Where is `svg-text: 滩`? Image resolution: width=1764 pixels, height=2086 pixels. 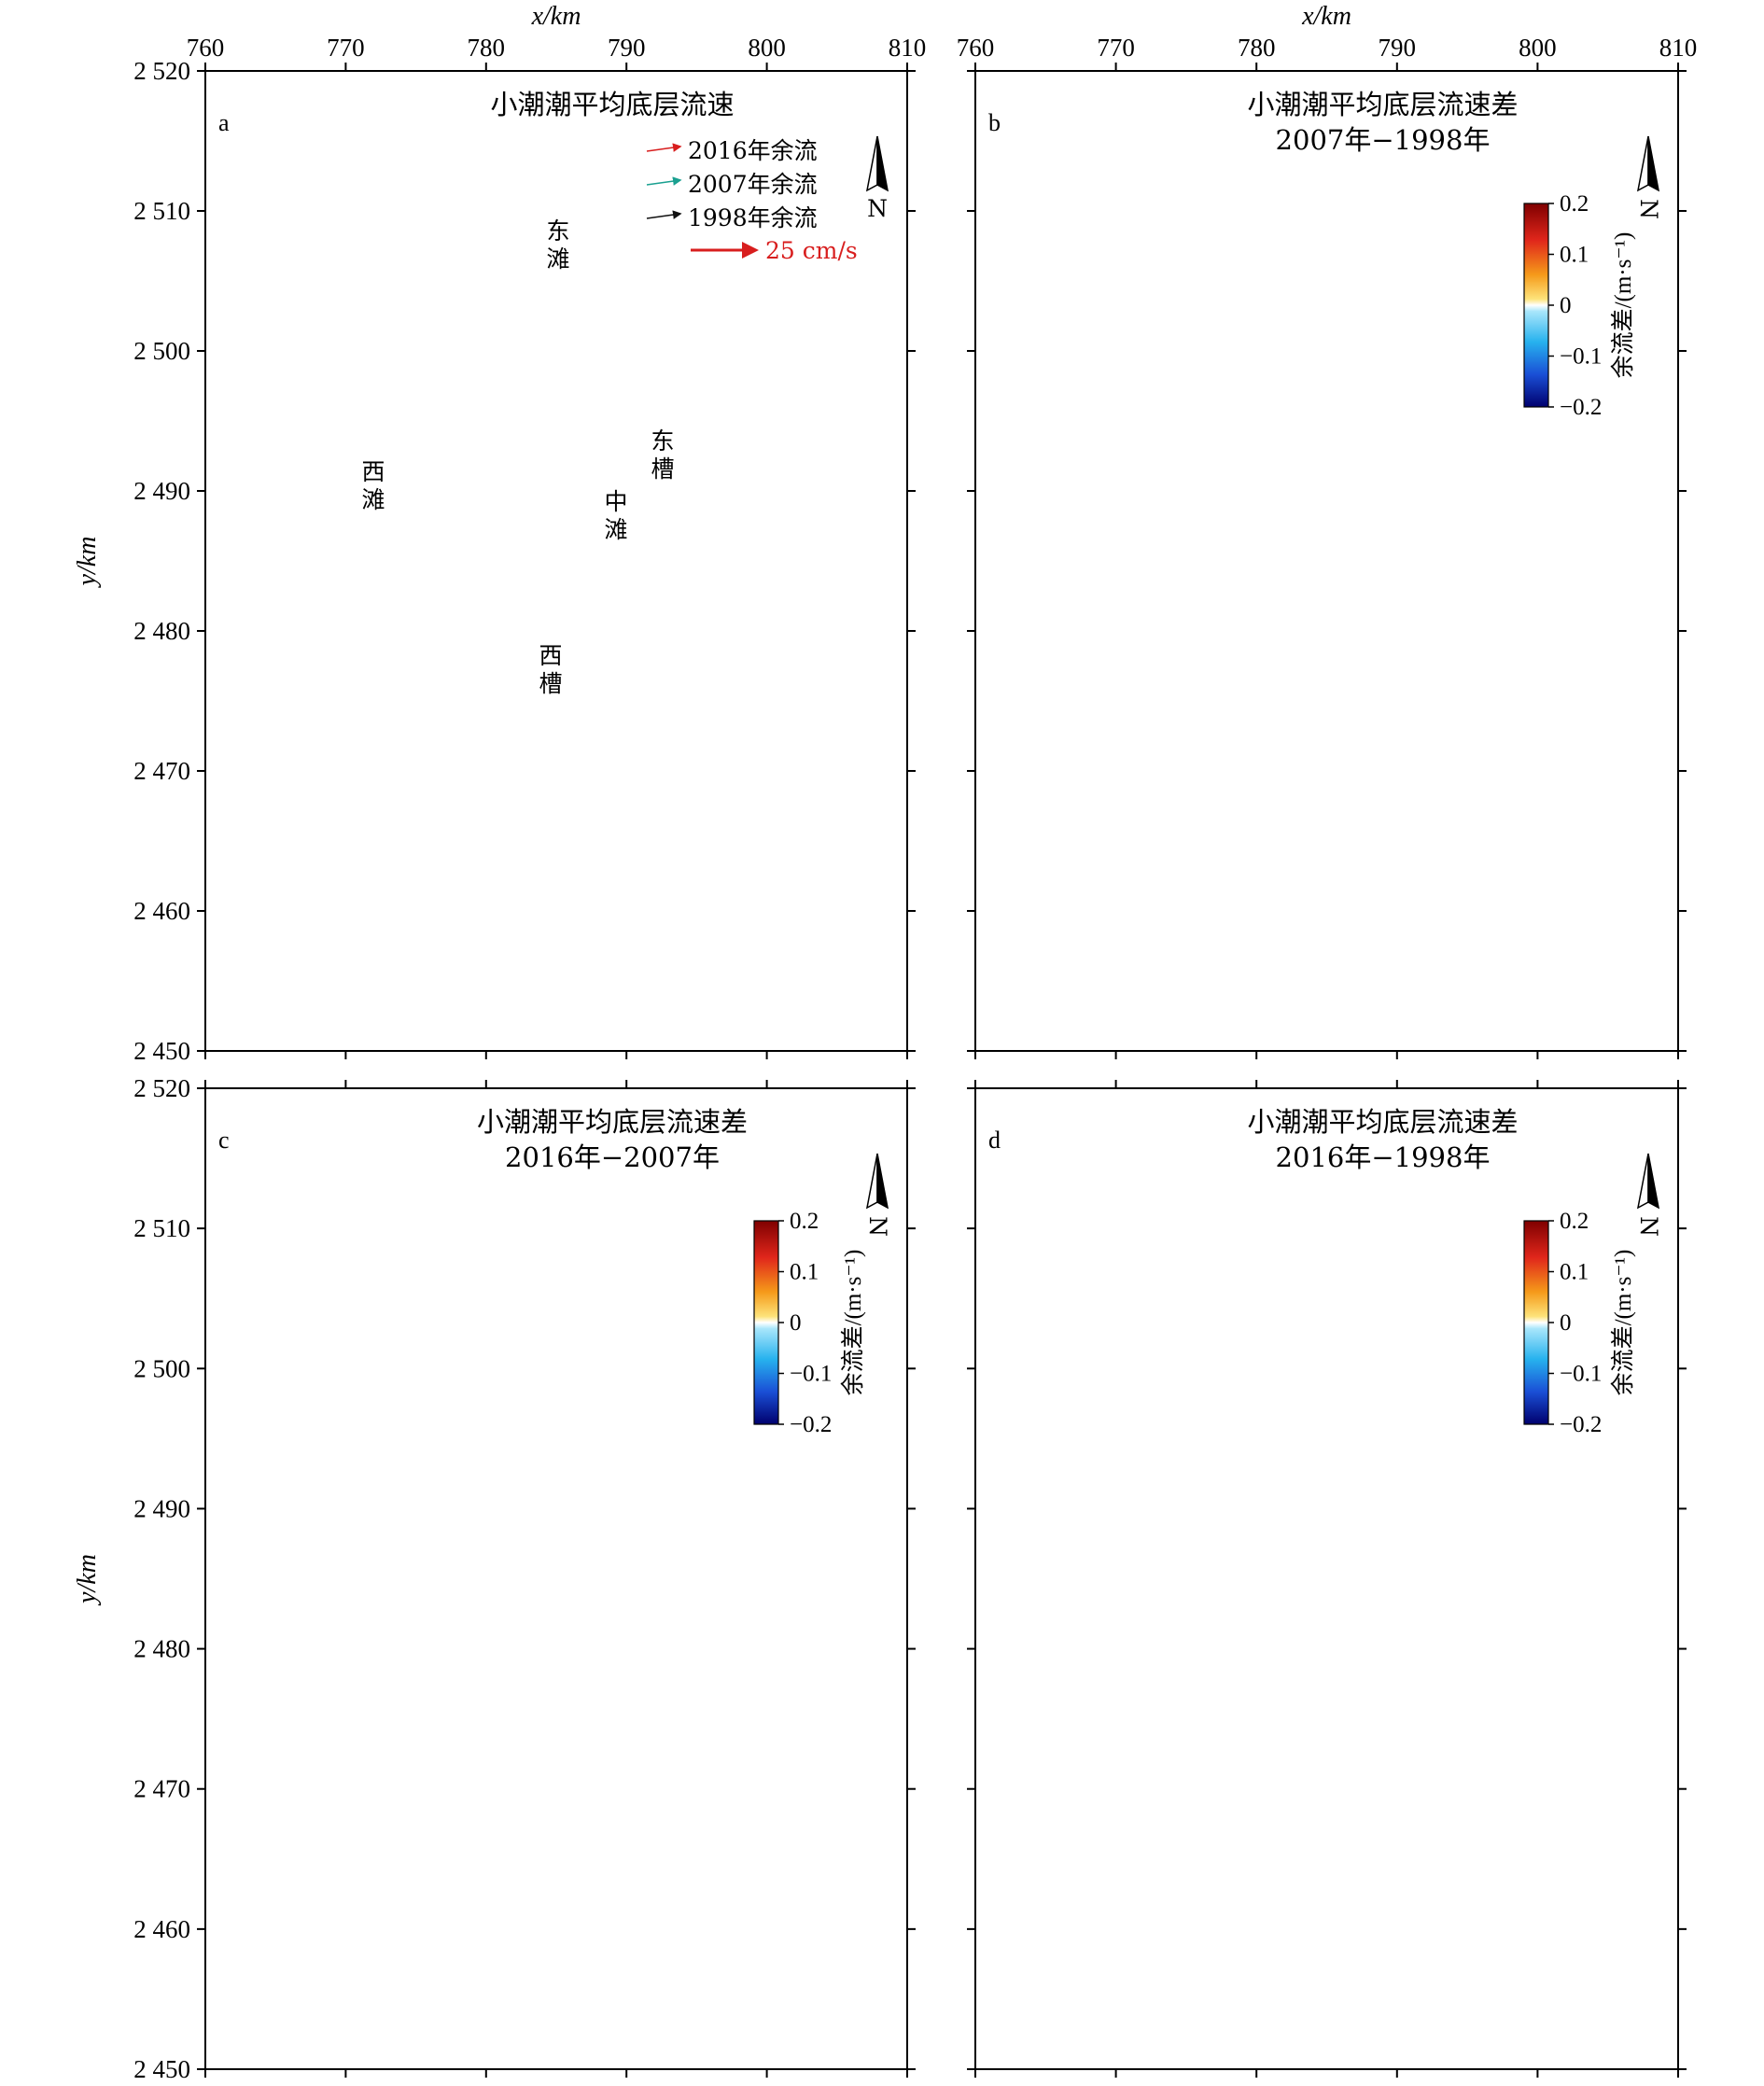 svg-text: 滩 is located at coordinates (615, 529).